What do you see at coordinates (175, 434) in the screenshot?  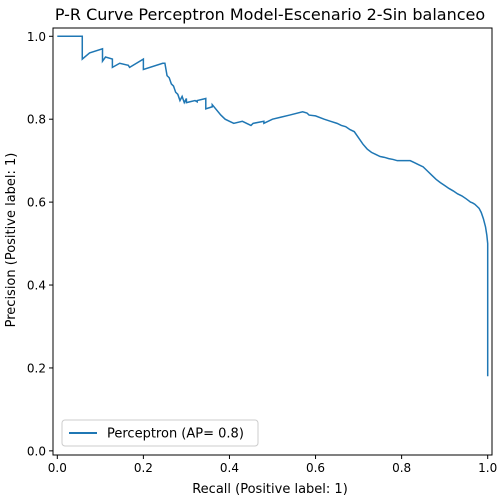 I see `legend-label: Perceptron (AP= 0.8)` at bounding box center [175, 434].